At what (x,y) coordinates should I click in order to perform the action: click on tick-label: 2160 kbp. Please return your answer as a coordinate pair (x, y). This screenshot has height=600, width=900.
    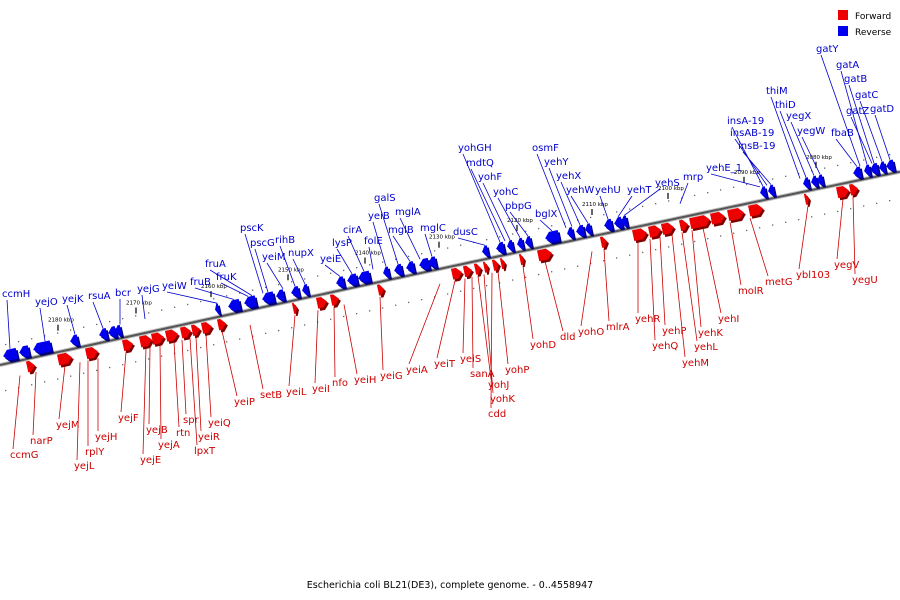
    Looking at the image, I should click on (214, 287).